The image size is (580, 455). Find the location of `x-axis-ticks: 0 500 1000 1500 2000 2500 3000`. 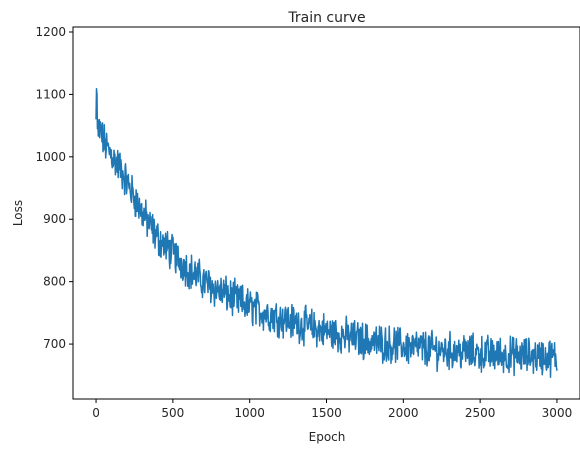

x-axis-ticks: 0 500 1000 1500 2000 2500 3000 is located at coordinates (332, 409).